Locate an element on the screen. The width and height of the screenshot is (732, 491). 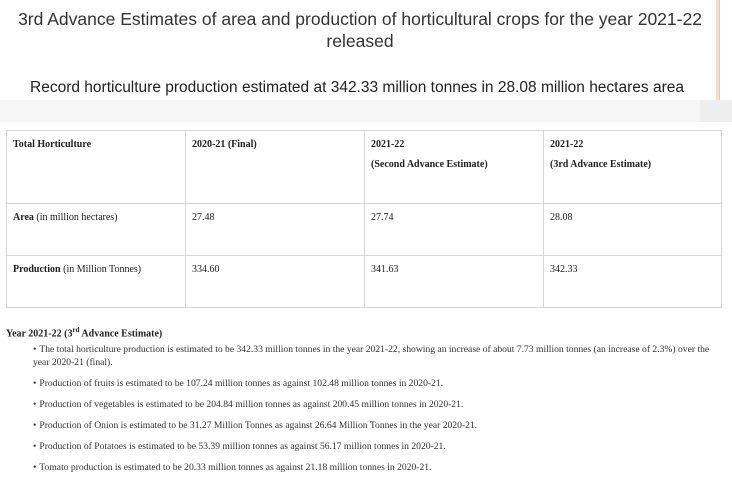
table-cell: 28.08 is located at coordinates (632, 229).